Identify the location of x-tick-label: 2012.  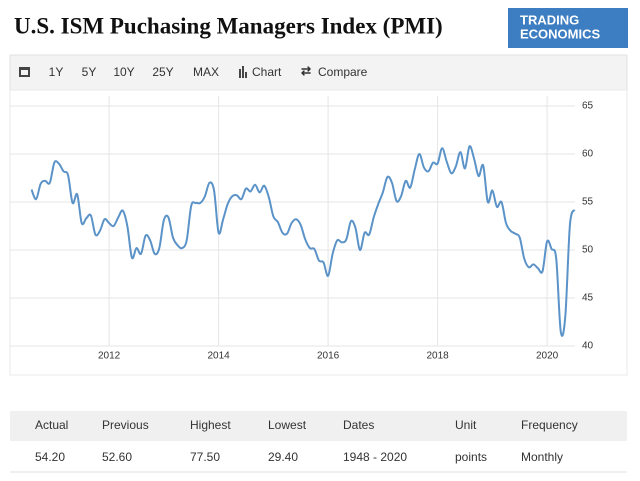
(109, 356).